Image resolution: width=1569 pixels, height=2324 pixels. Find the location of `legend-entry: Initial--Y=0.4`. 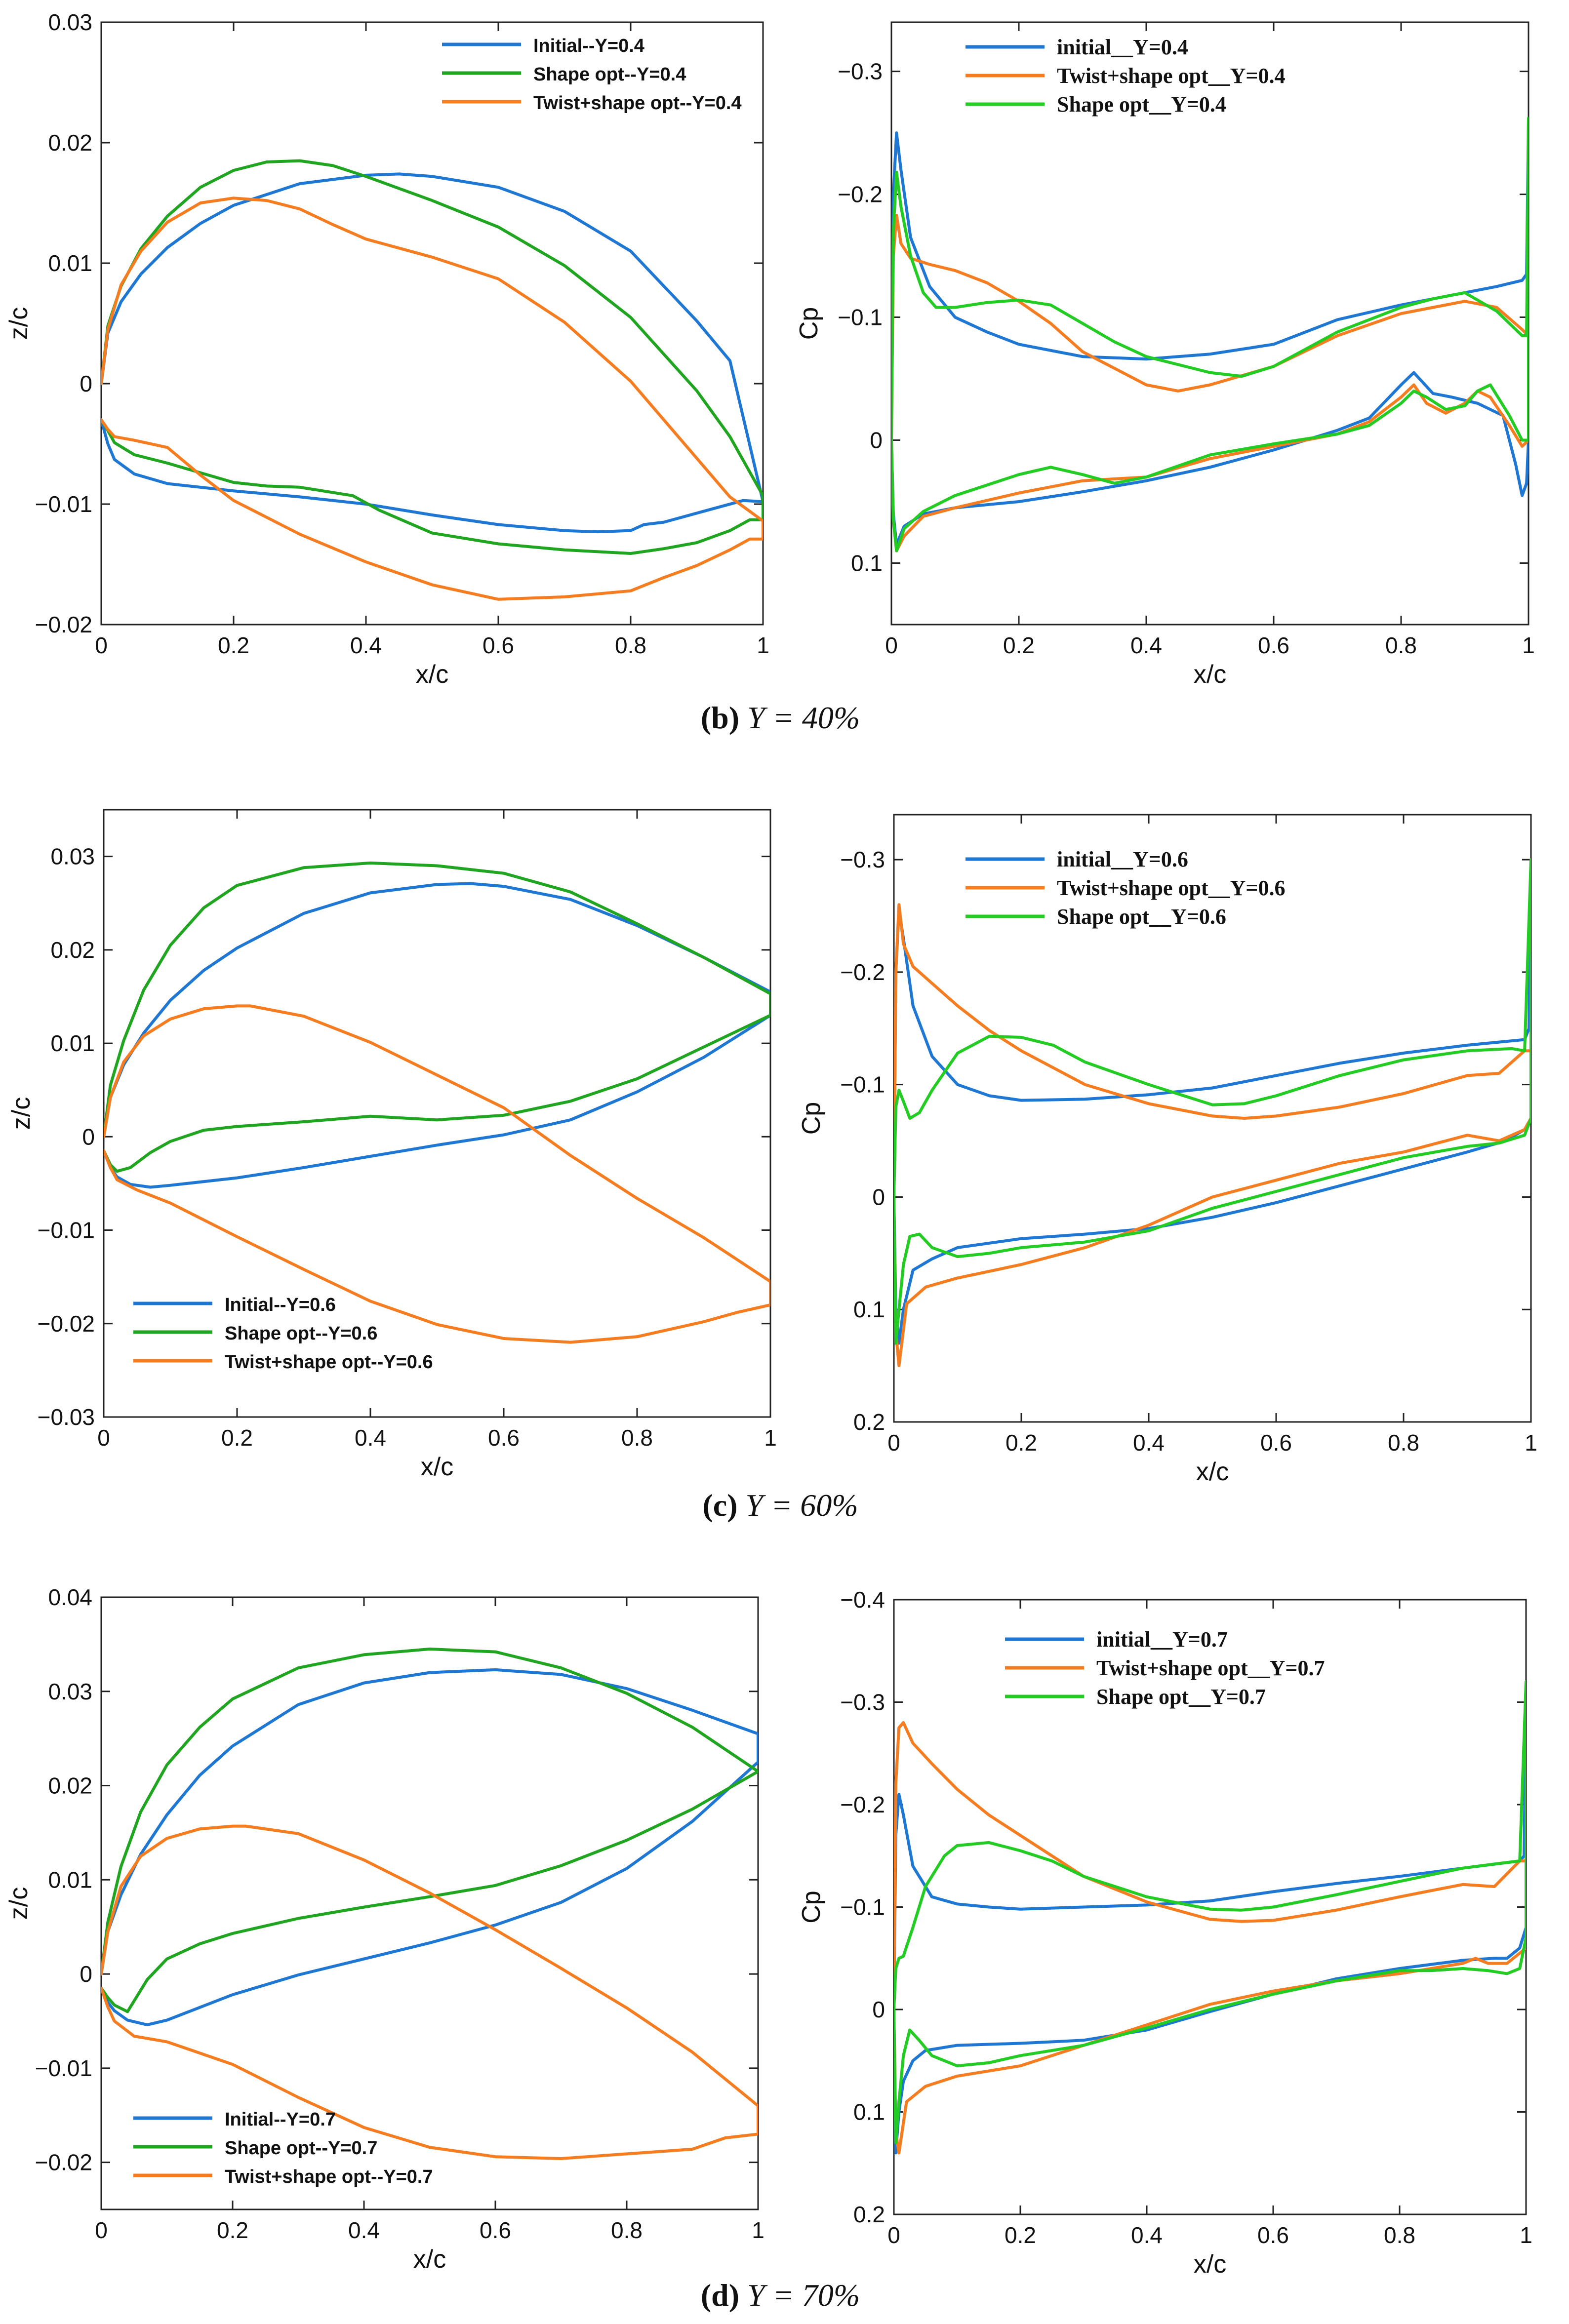

legend-entry: Initial--Y=0.4 is located at coordinates (588, 46).